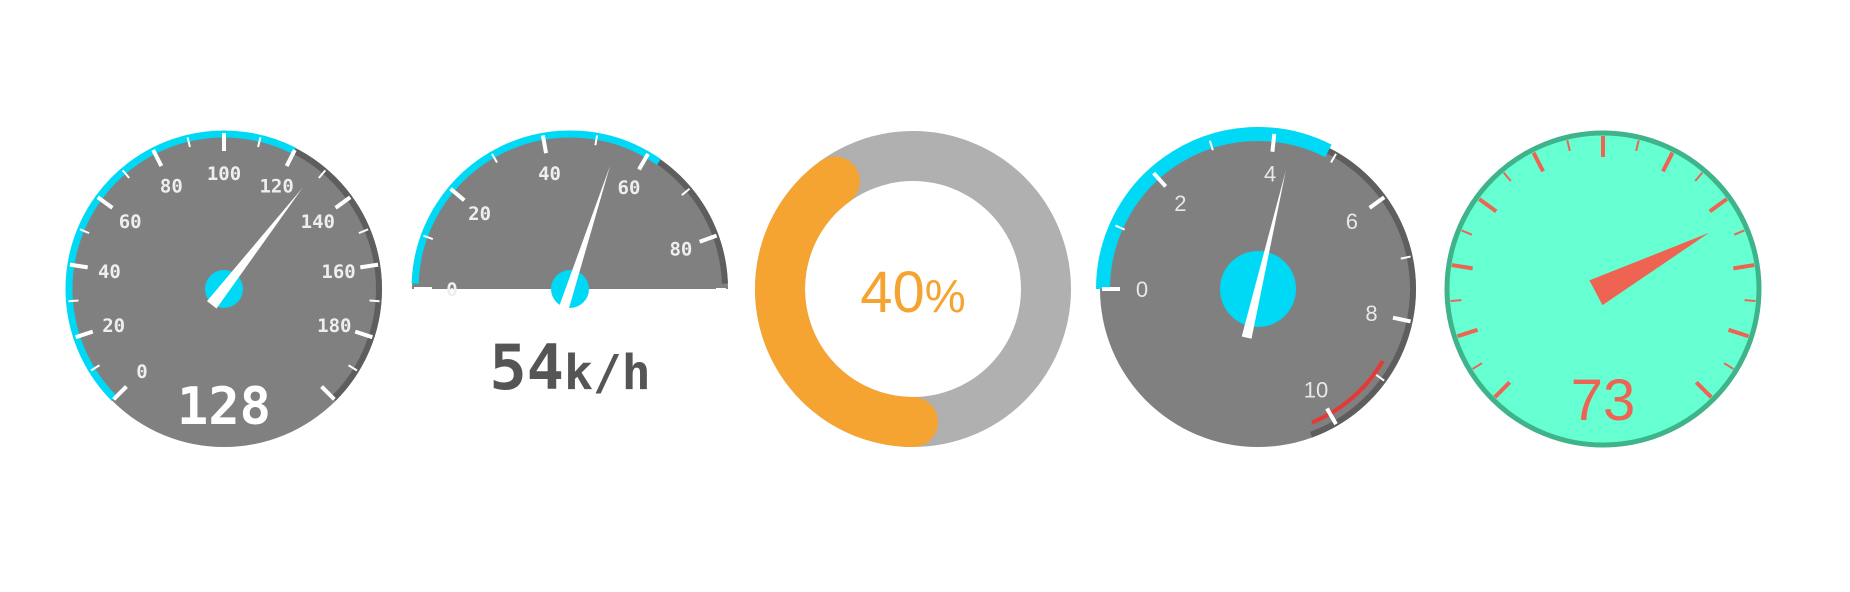 The image size is (1850, 592). What do you see at coordinates (945, 296) in the screenshot?
I see `percent-donut-unit: %` at bounding box center [945, 296].